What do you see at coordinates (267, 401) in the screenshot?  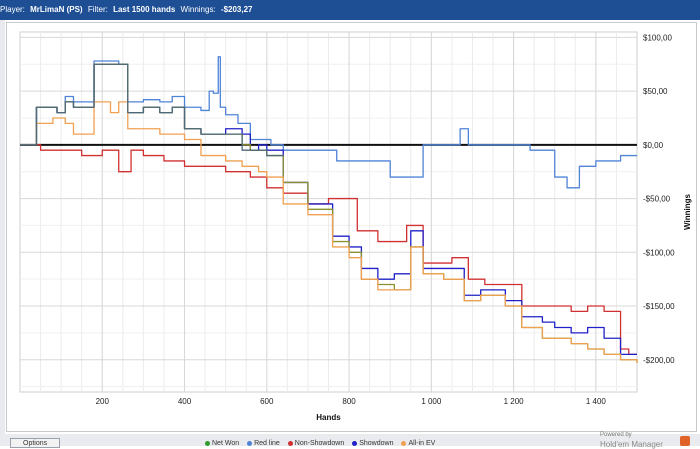 I see `x-tick-label: 600` at bounding box center [267, 401].